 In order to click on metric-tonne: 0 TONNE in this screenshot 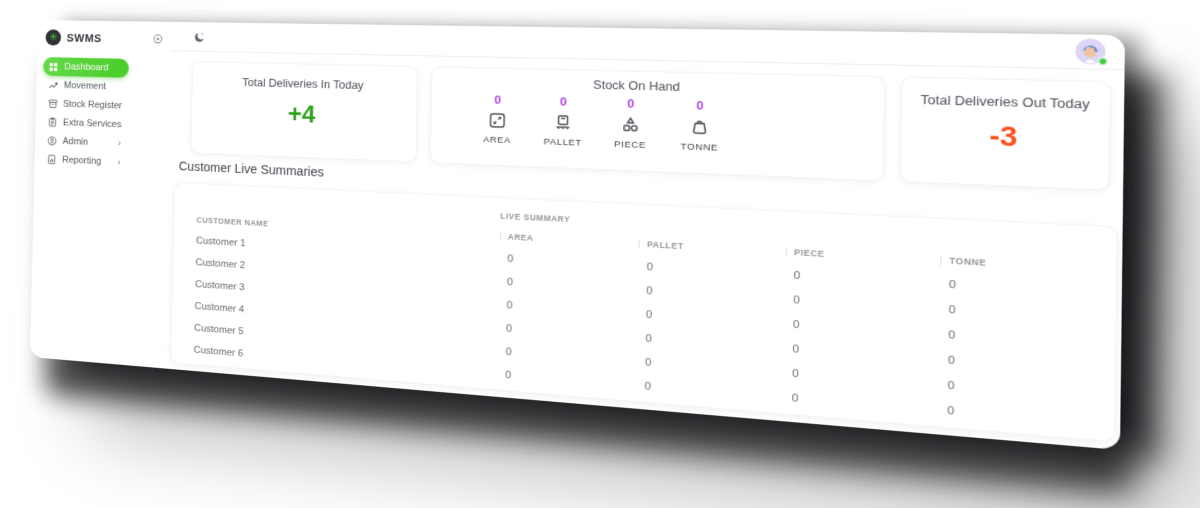, I will do `click(700, 126)`.